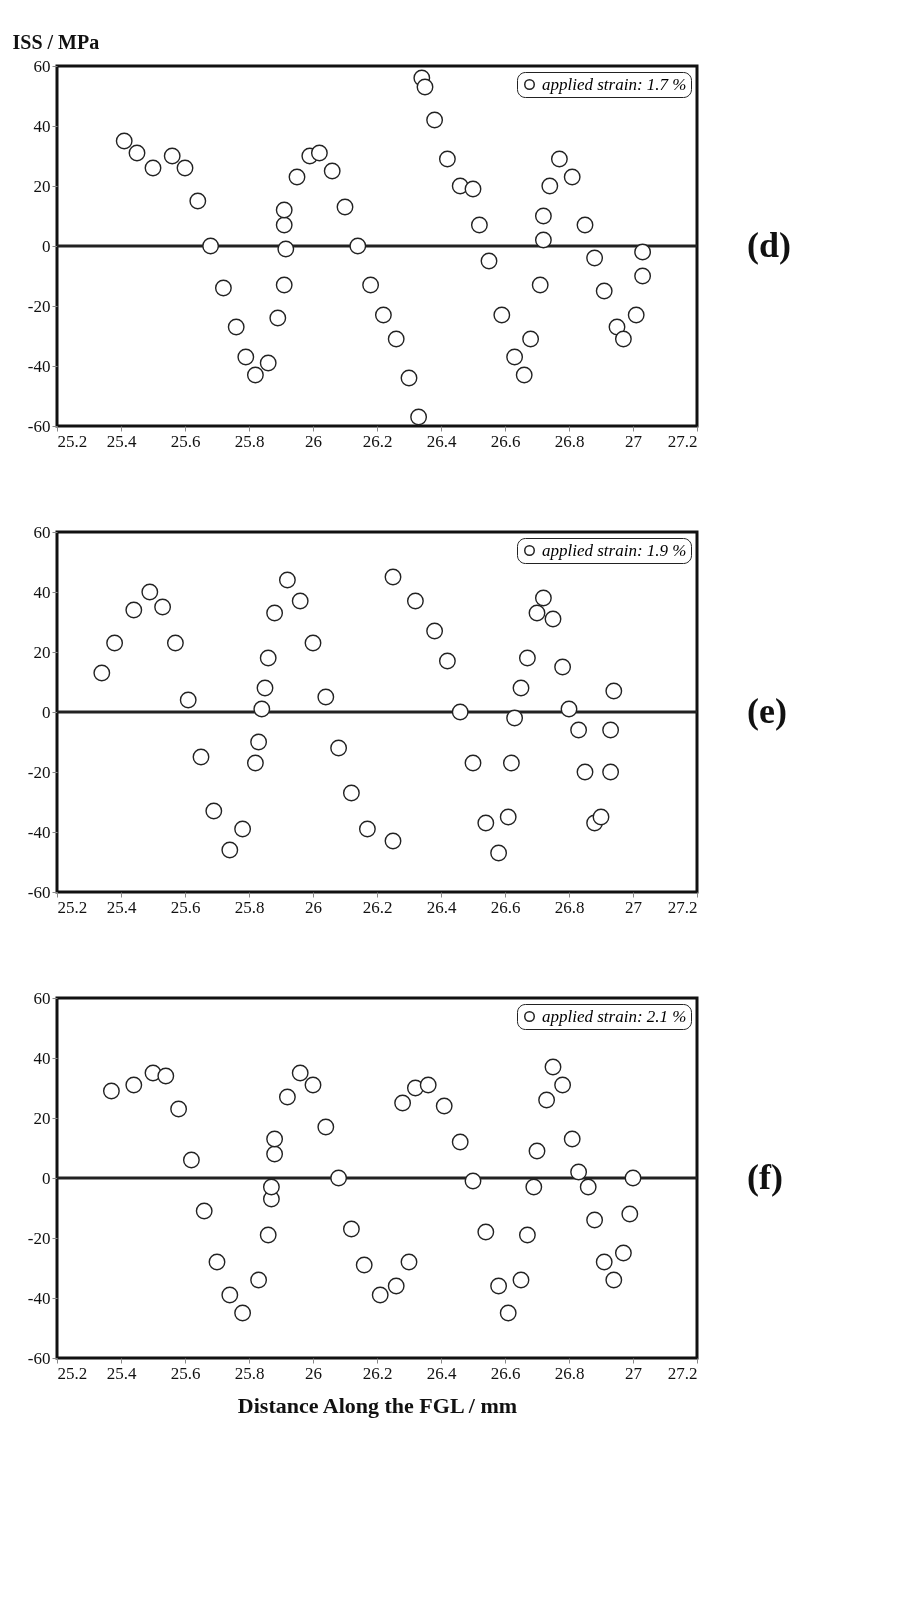  What do you see at coordinates (634, 441) in the screenshot?
I see `x-tick-label: 27` at bounding box center [634, 441].